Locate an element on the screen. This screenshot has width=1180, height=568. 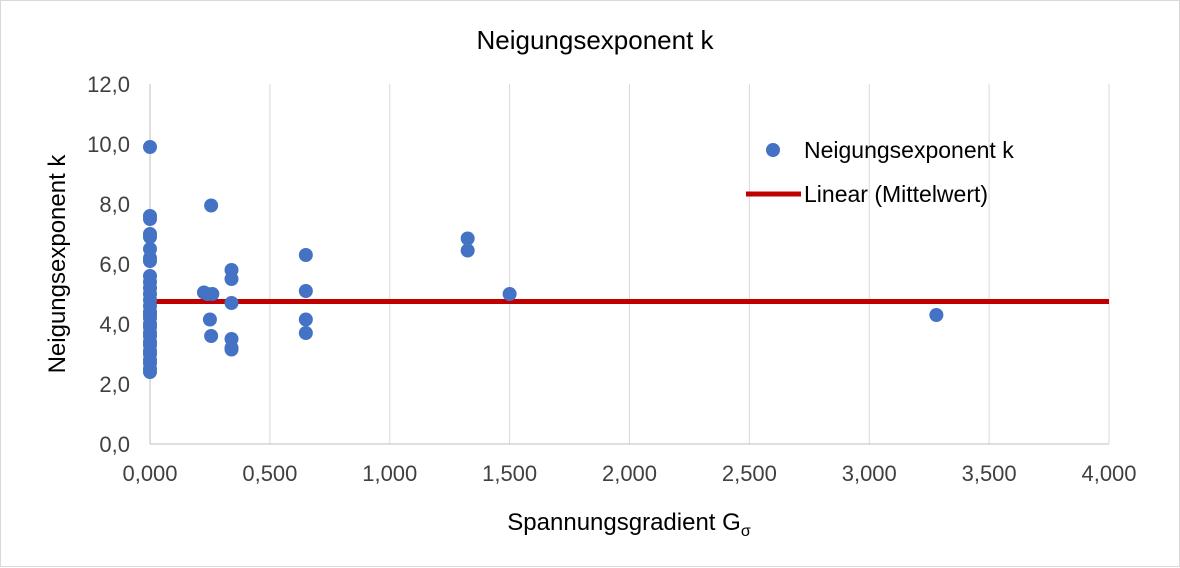
chart-title: Neigungsexponent k is located at coordinates (595, 40).